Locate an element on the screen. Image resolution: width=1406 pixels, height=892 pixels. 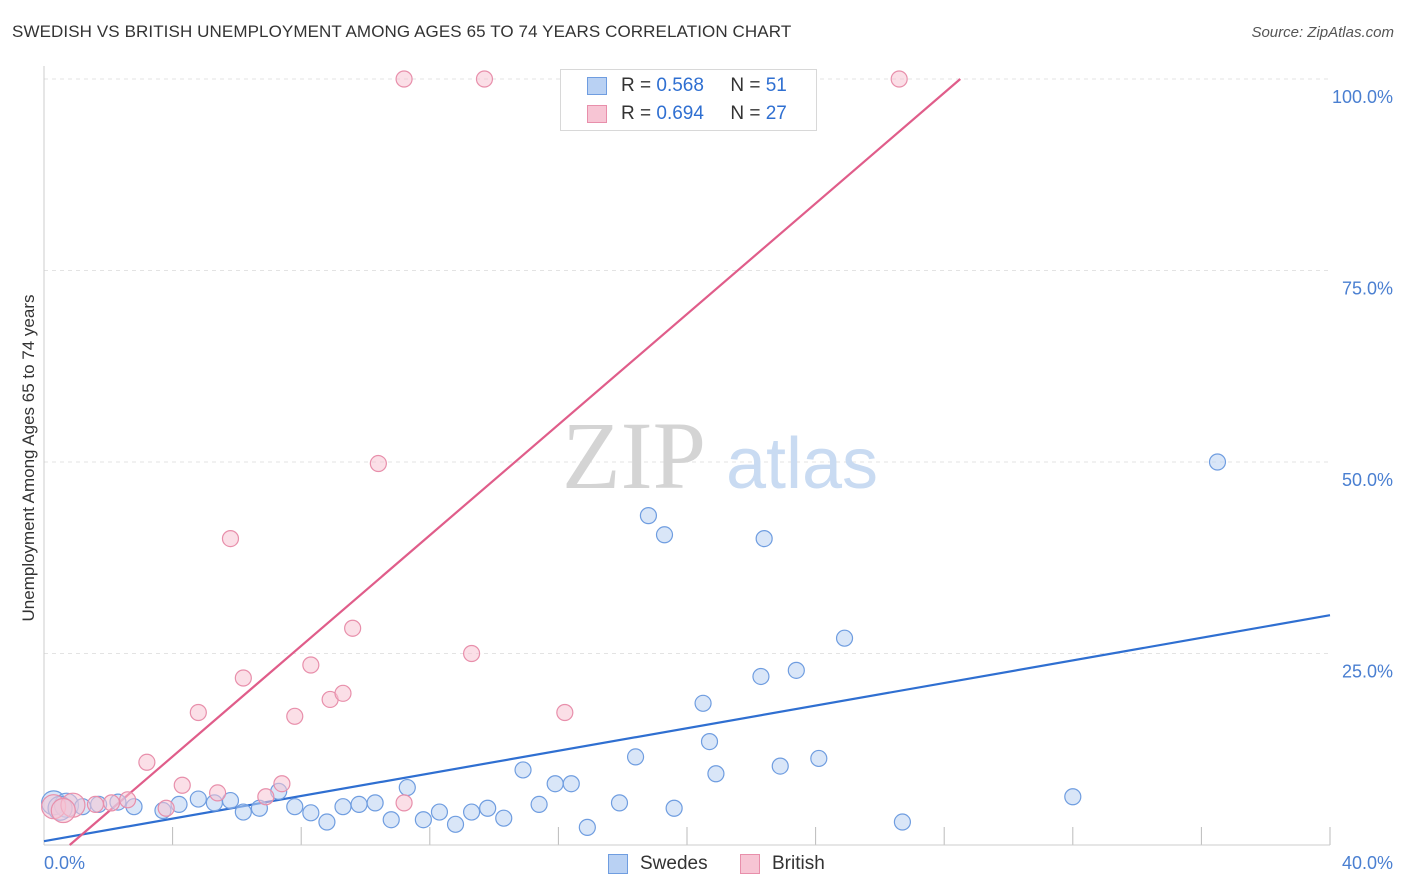
legend-label-british: British is located at coordinates (798, 863).